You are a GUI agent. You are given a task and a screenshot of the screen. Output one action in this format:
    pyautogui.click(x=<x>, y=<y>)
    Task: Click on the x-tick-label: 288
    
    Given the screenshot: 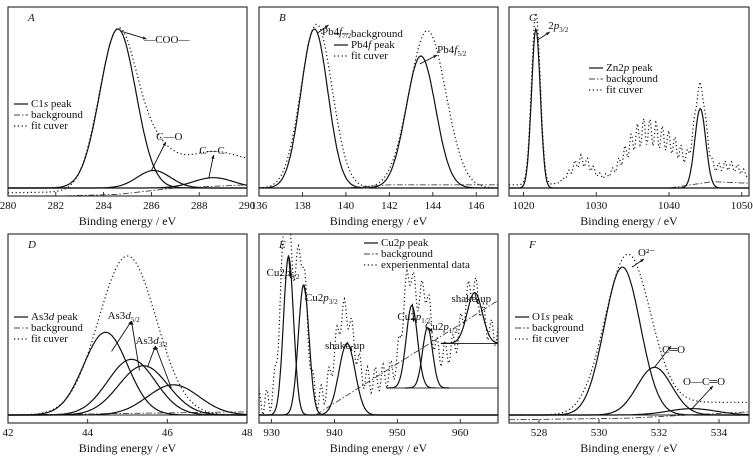 What is the action you would take?
    pyautogui.click(x=199, y=206)
    